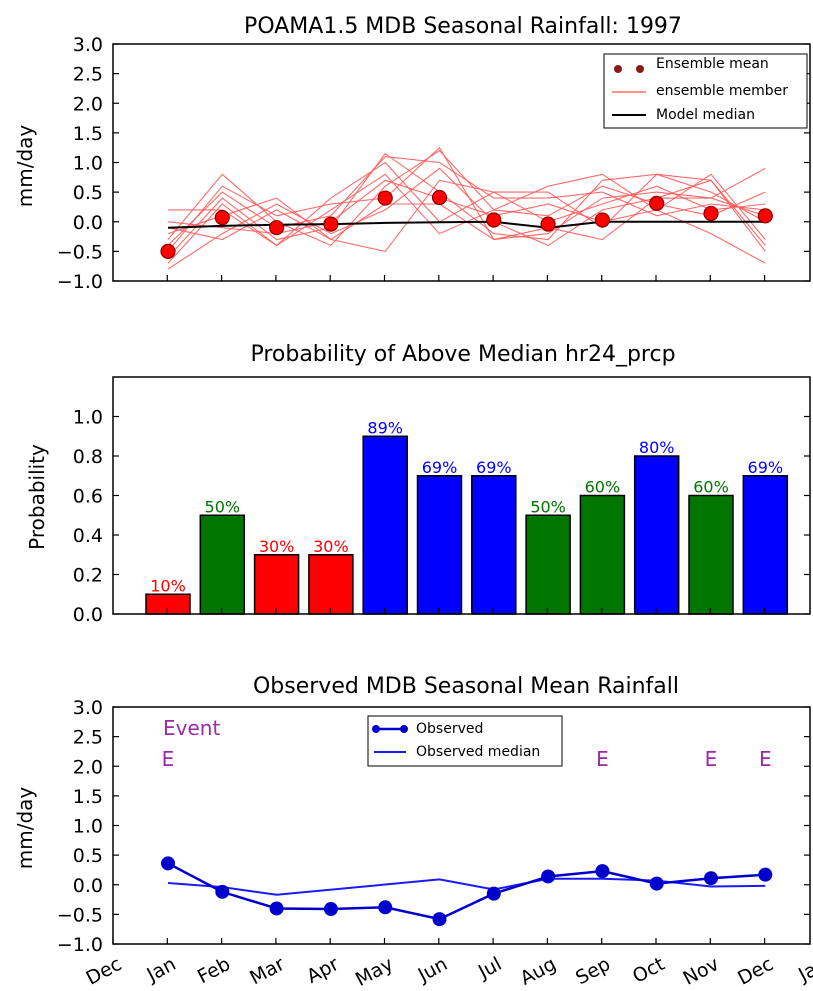 The width and height of the screenshot is (813, 991). I want to click on panel-2-title: Probability of Above Median hr24_prcp, so click(462, 354).